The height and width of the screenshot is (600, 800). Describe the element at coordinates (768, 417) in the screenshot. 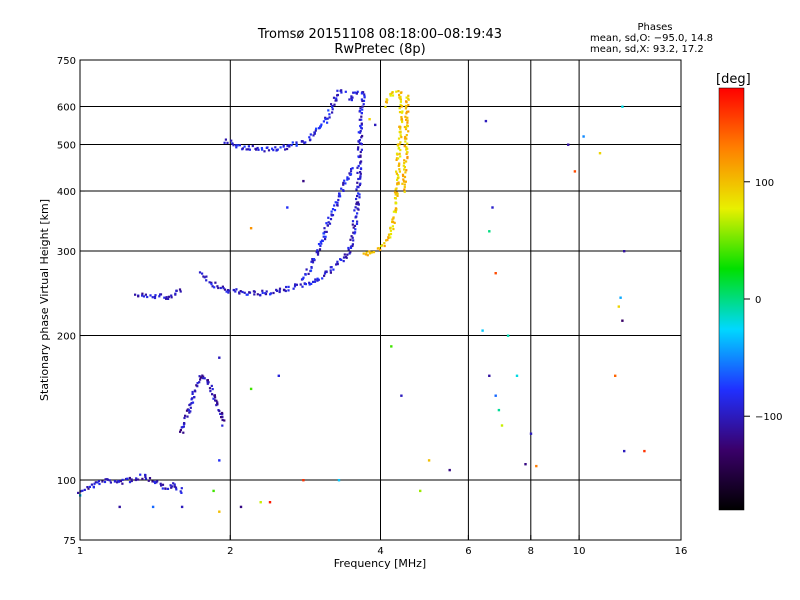

I see `colorbar-tick-label: −100` at that location.